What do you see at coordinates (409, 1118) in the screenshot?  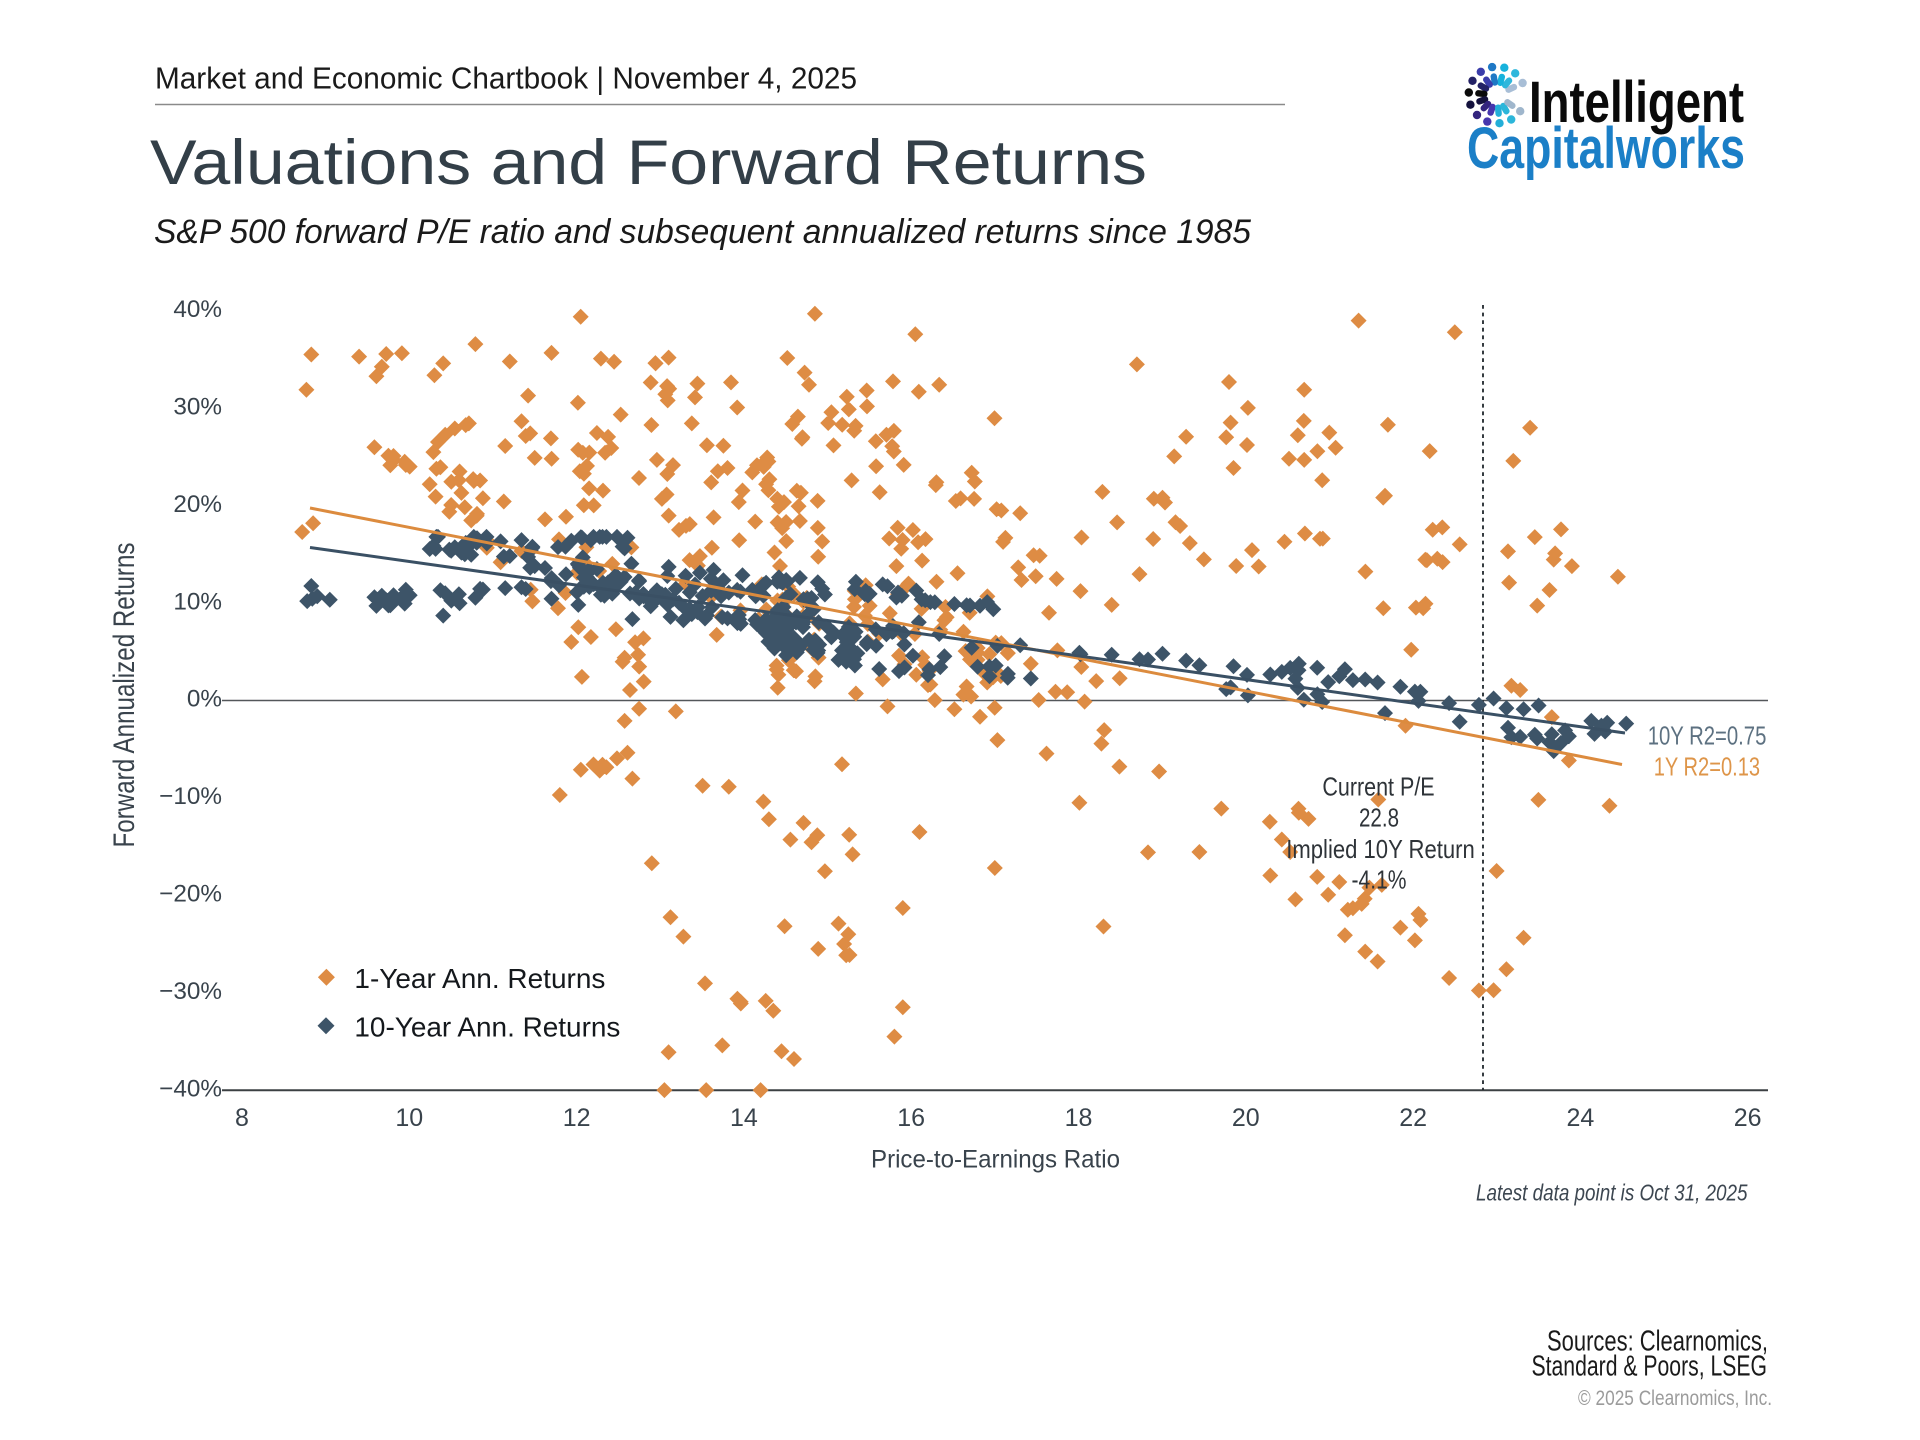 I see `svg-text: 10` at bounding box center [409, 1118].